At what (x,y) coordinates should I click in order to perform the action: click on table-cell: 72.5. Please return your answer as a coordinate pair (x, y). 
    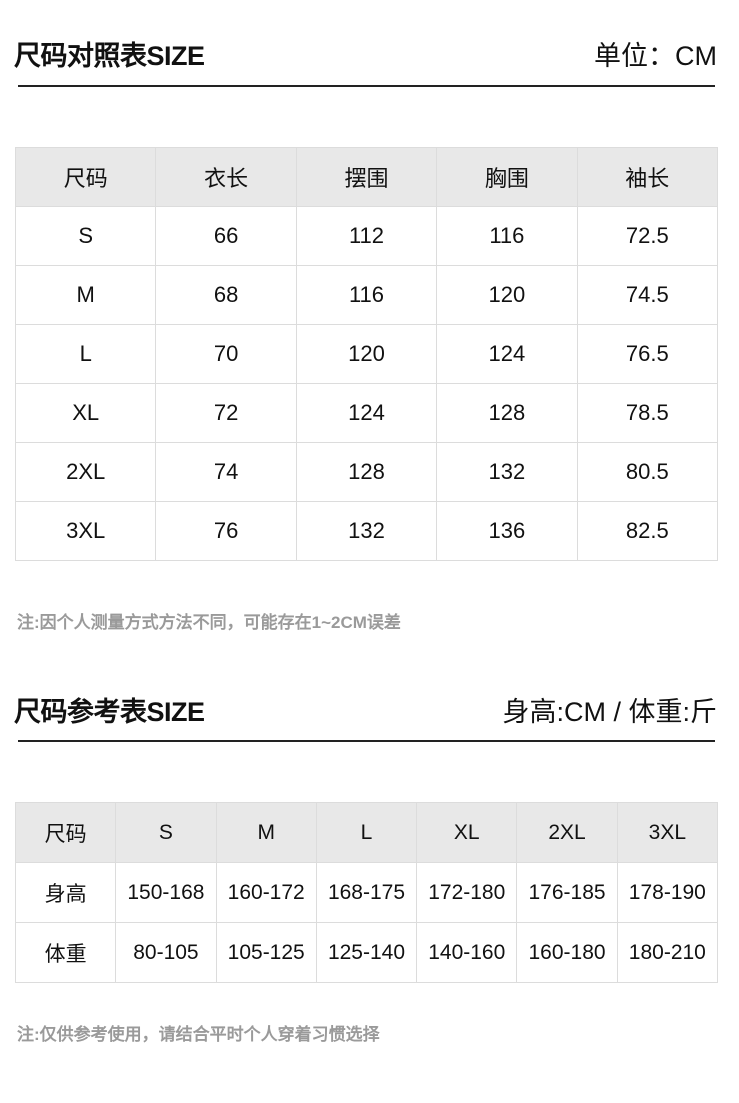
    Looking at the image, I should click on (647, 236).